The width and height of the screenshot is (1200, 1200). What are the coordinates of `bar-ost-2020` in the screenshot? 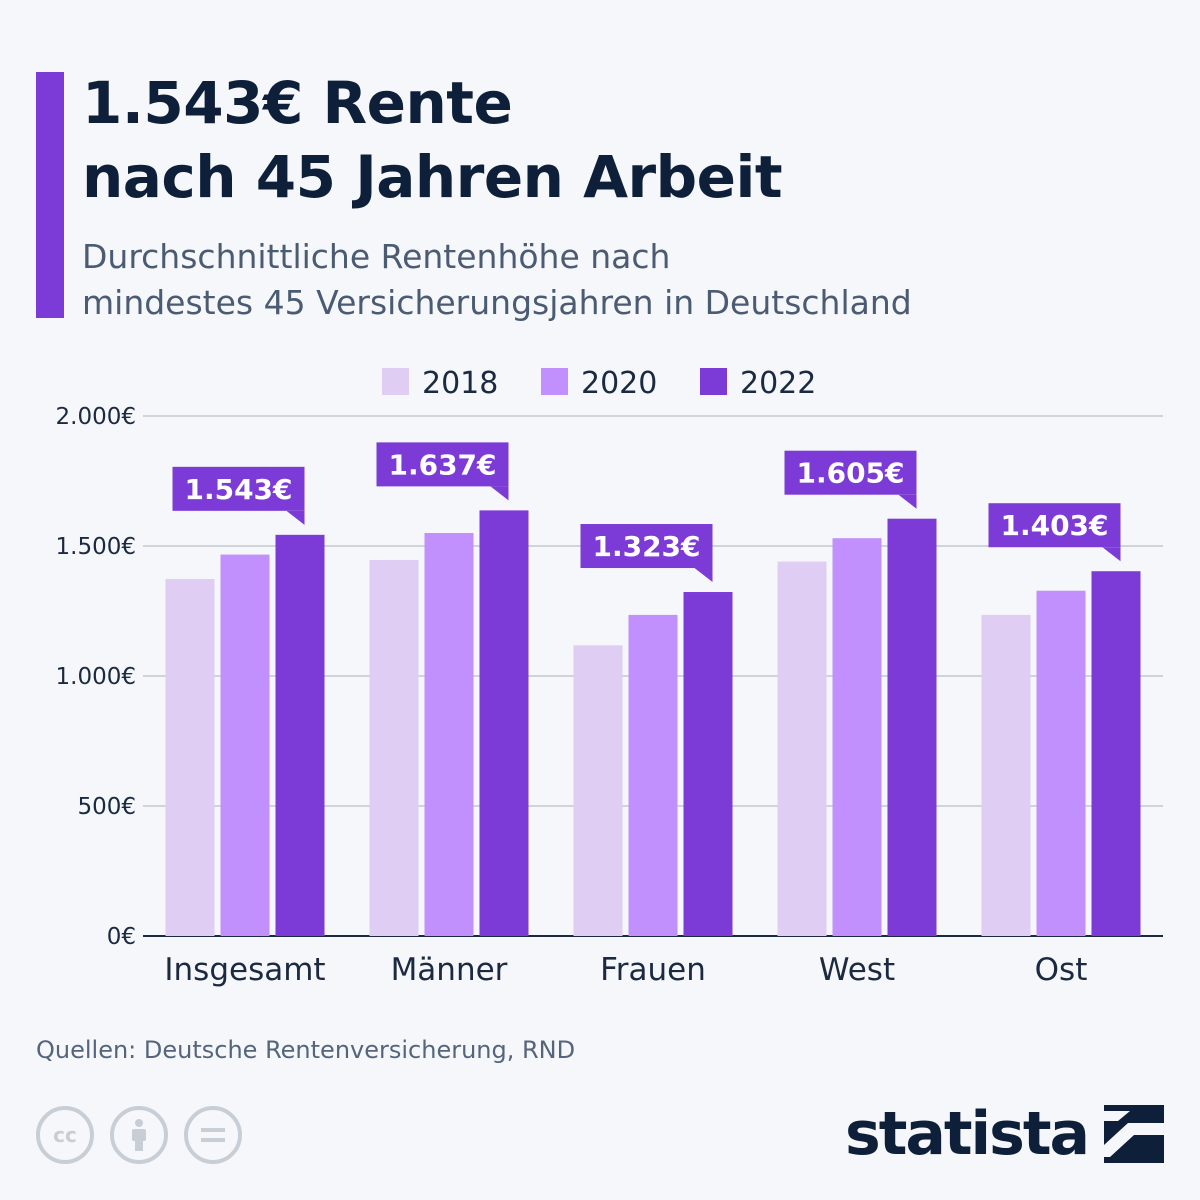 It's located at (1061, 763).